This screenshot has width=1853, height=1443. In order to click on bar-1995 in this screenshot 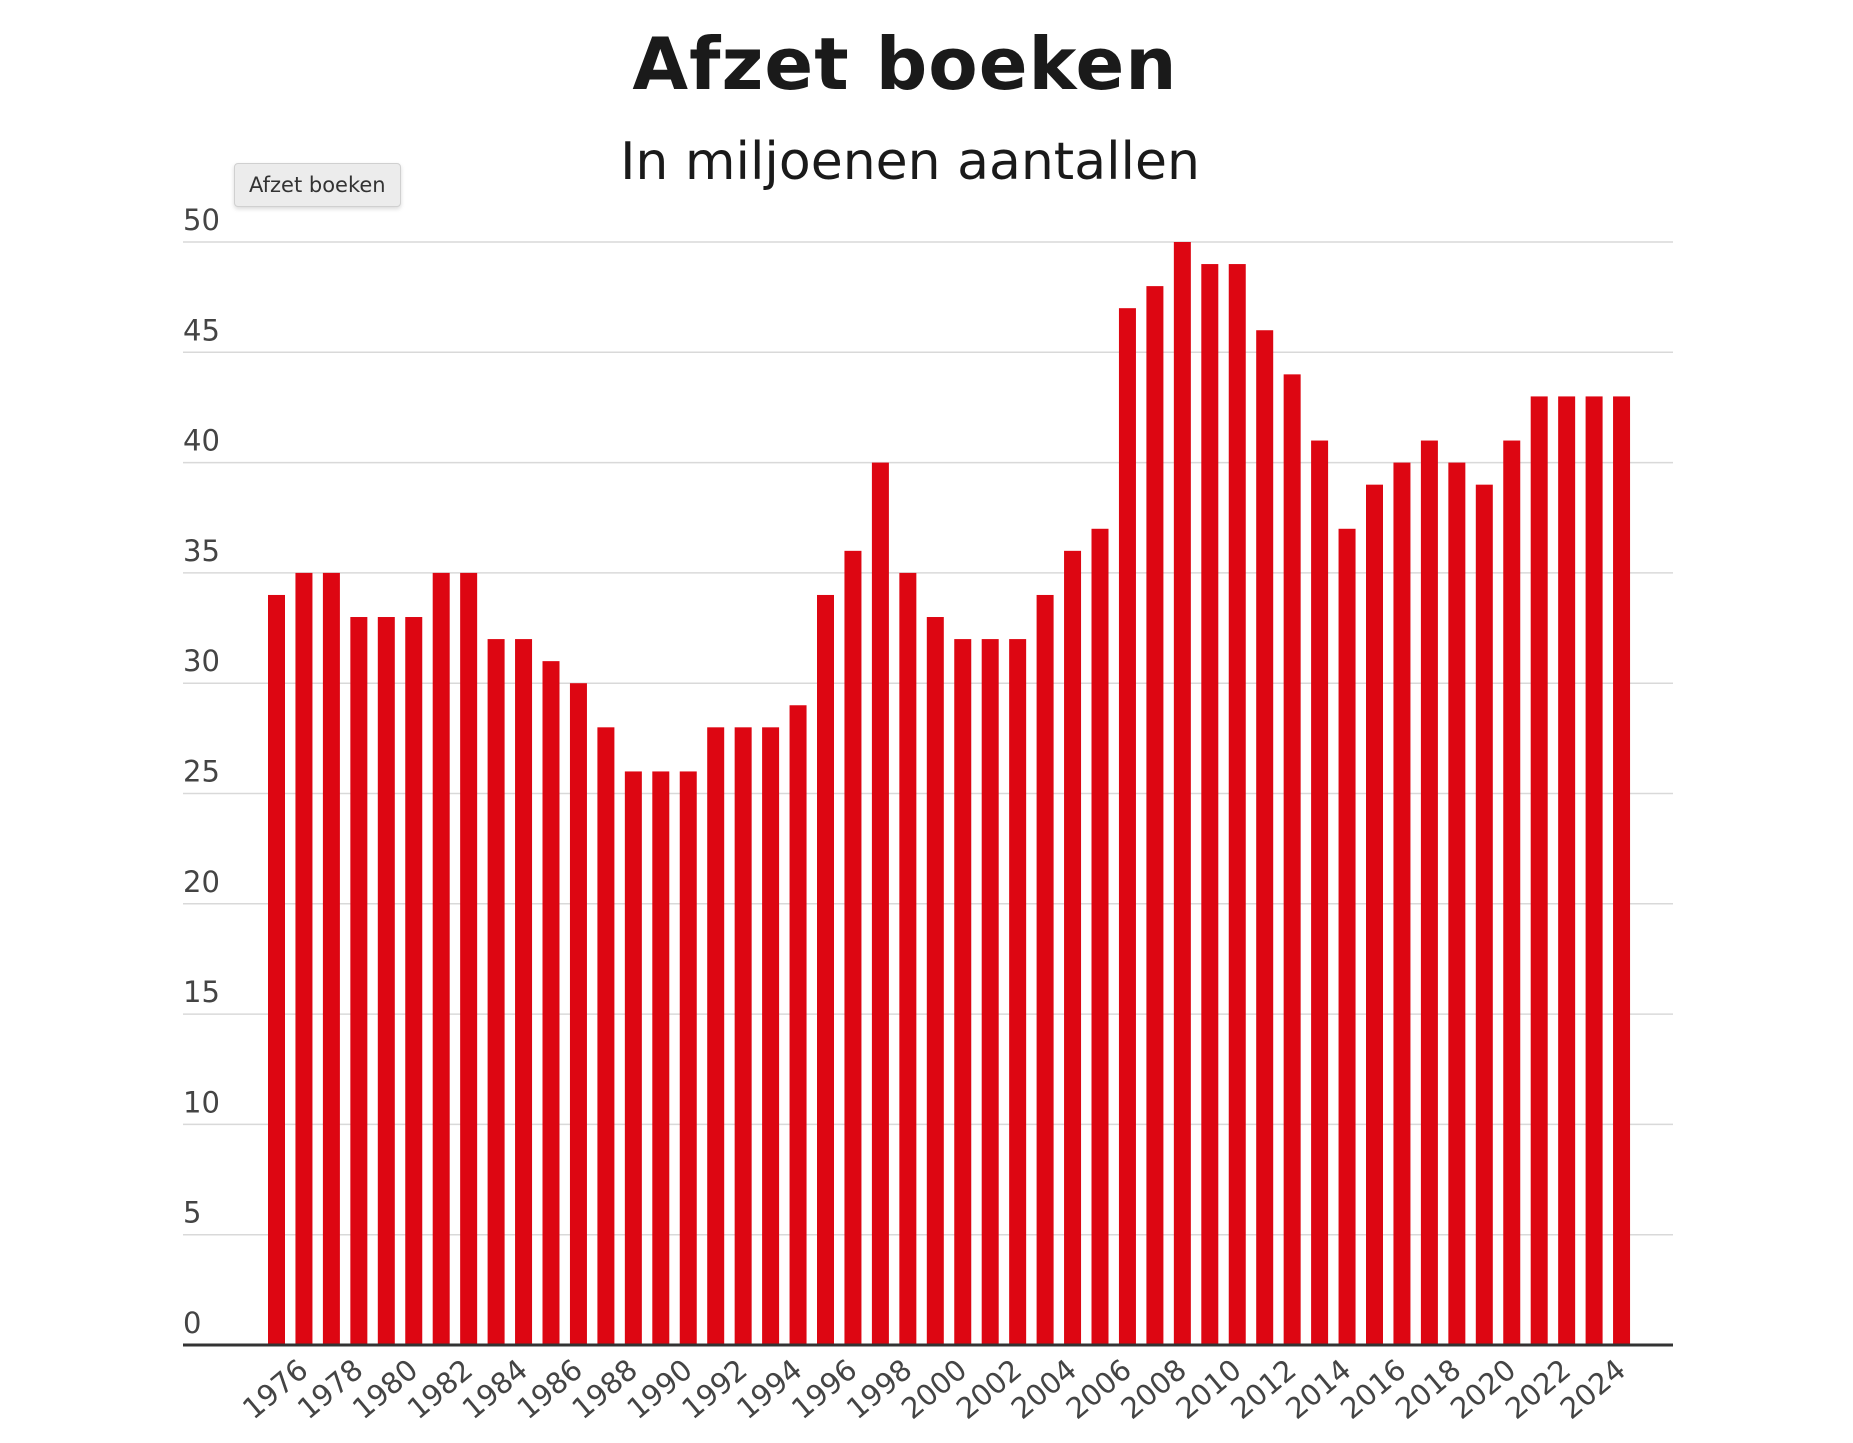, I will do `click(825, 969)`.